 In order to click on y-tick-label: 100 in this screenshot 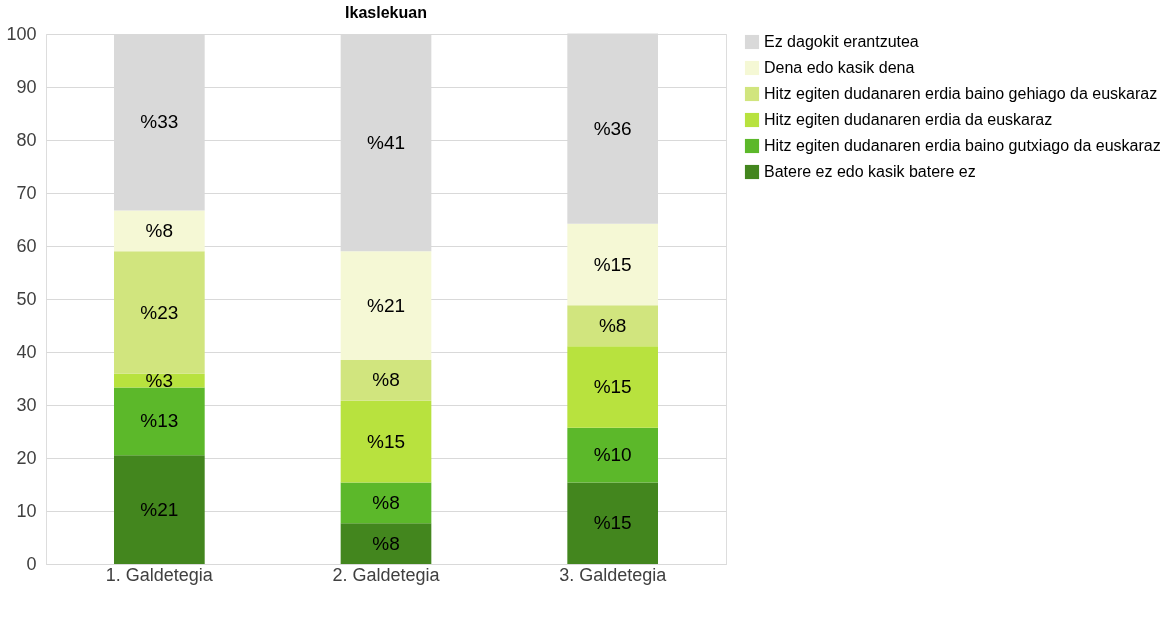, I will do `click(21, 33)`.